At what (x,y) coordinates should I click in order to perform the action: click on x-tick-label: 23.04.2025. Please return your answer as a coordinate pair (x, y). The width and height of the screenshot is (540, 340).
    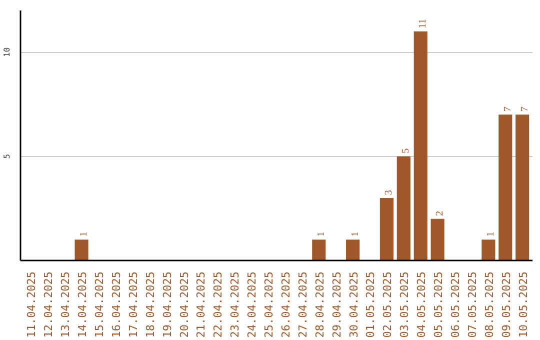
    Looking at the image, I should click on (235, 304).